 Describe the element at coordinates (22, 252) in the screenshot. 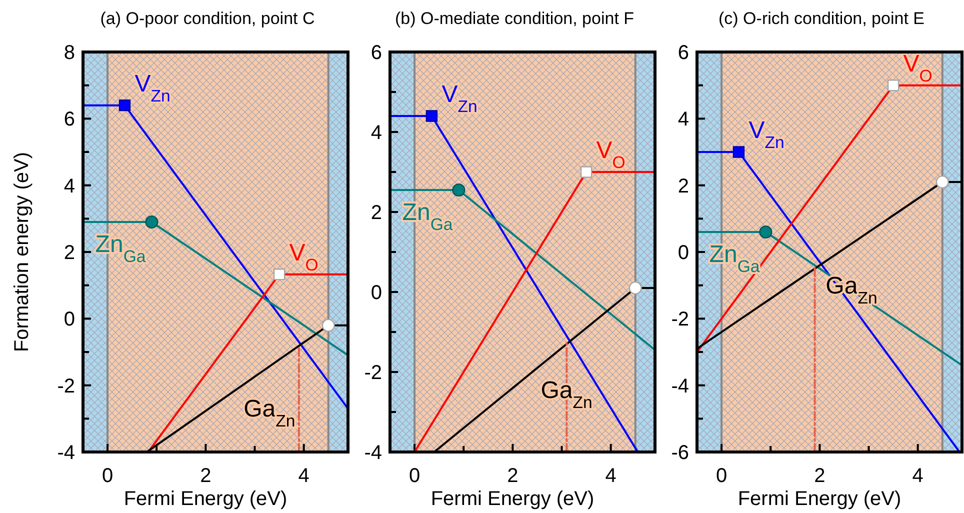

I see `y-axis-title: Formation energy (eV)` at that location.